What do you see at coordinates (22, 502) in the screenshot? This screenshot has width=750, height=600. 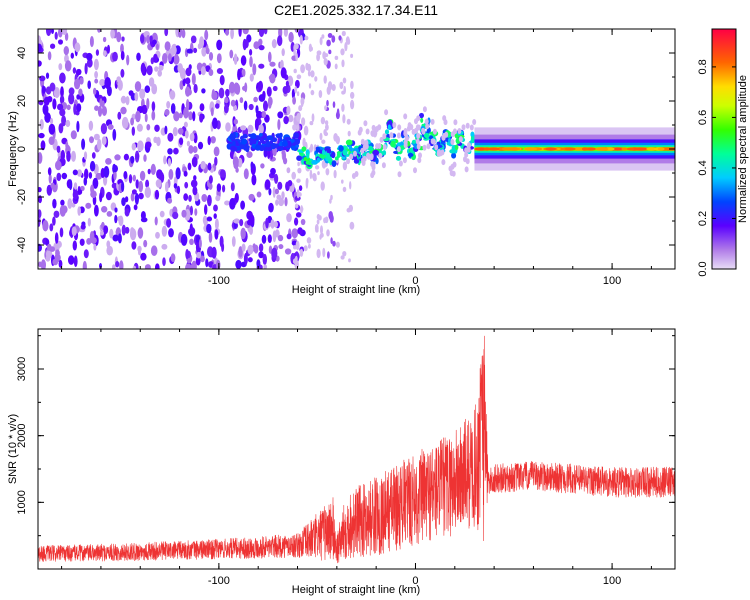 I see `snr-y-tick-label: 1000` at bounding box center [22, 502].